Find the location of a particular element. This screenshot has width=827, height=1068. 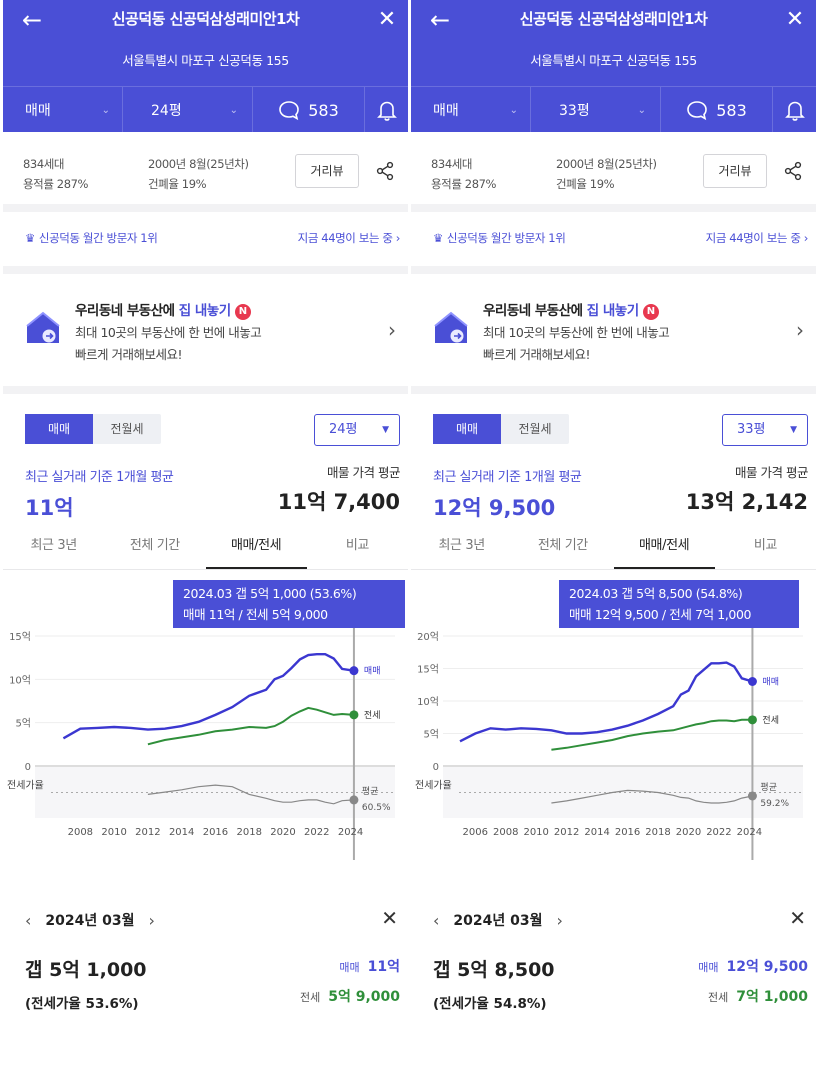

area-dropdown: 33평 ⌄ is located at coordinates (596, 110).